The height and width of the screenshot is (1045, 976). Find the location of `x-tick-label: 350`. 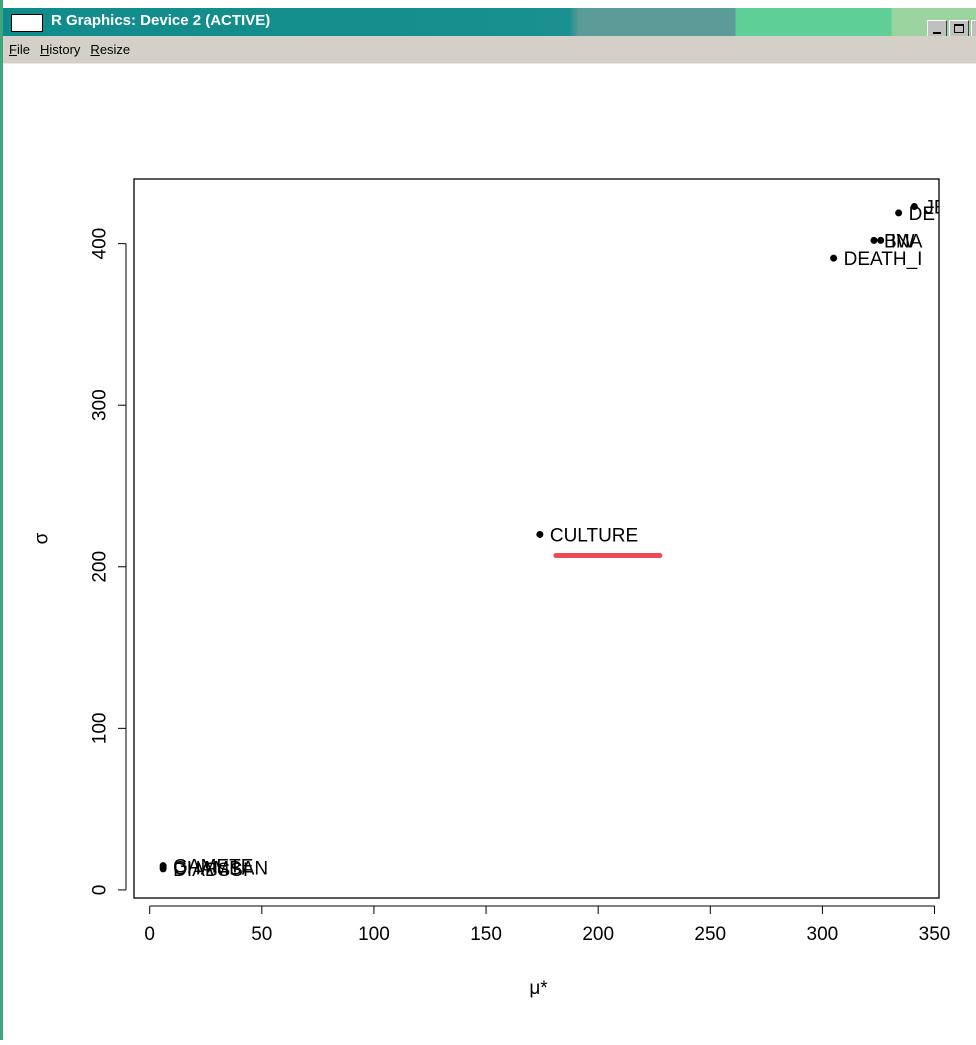

x-tick-label: 350 is located at coordinates (935, 934).